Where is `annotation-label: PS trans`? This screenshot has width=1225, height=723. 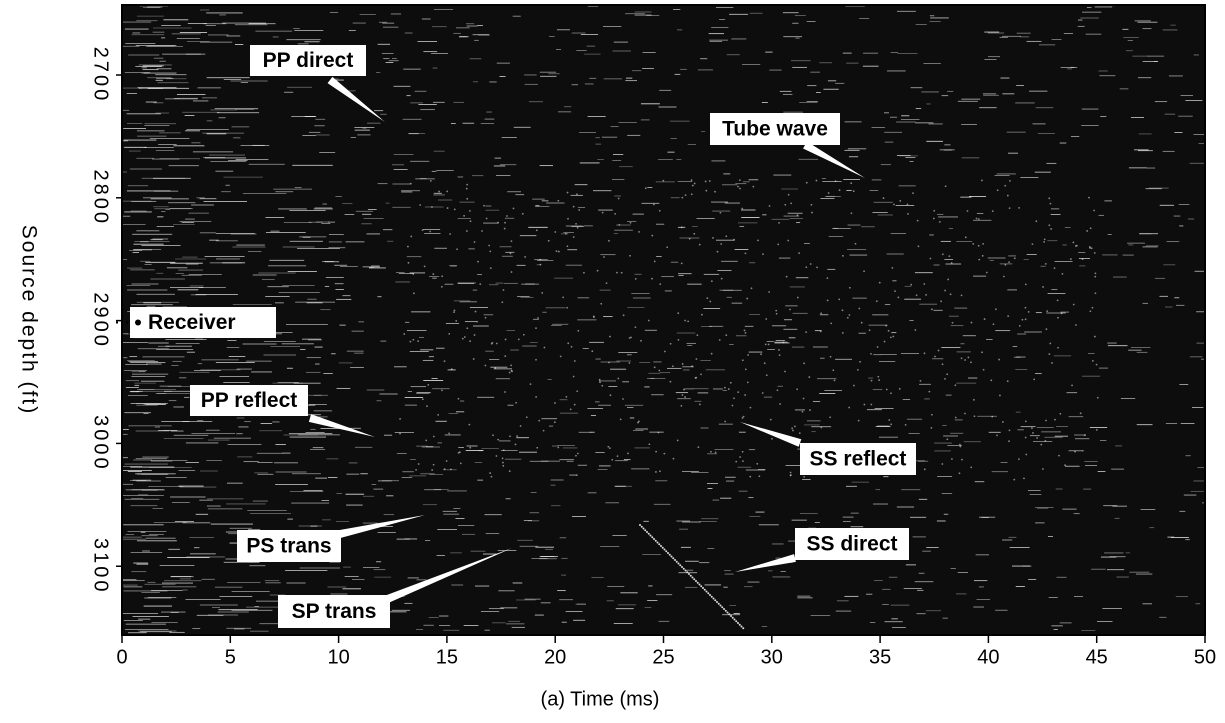
annotation-label: PS trans is located at coordinates (288, 546).